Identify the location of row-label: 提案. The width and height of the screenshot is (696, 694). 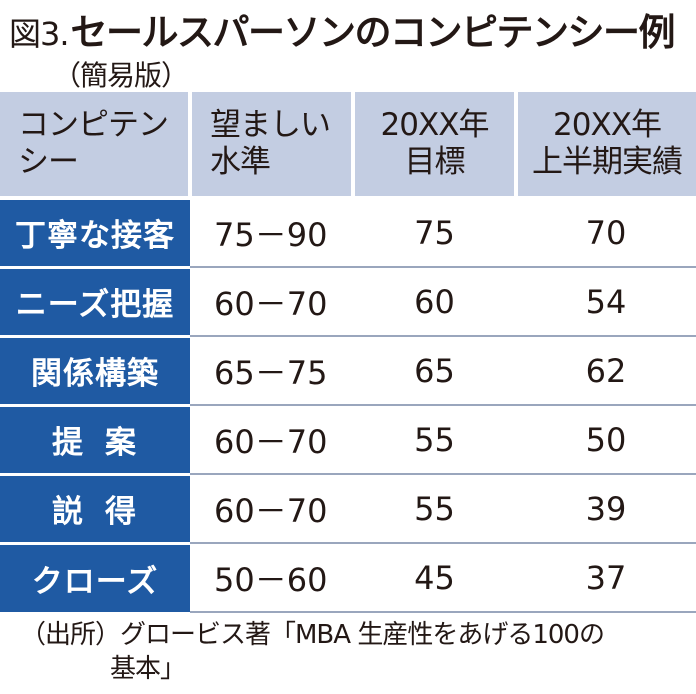
(95, 440).